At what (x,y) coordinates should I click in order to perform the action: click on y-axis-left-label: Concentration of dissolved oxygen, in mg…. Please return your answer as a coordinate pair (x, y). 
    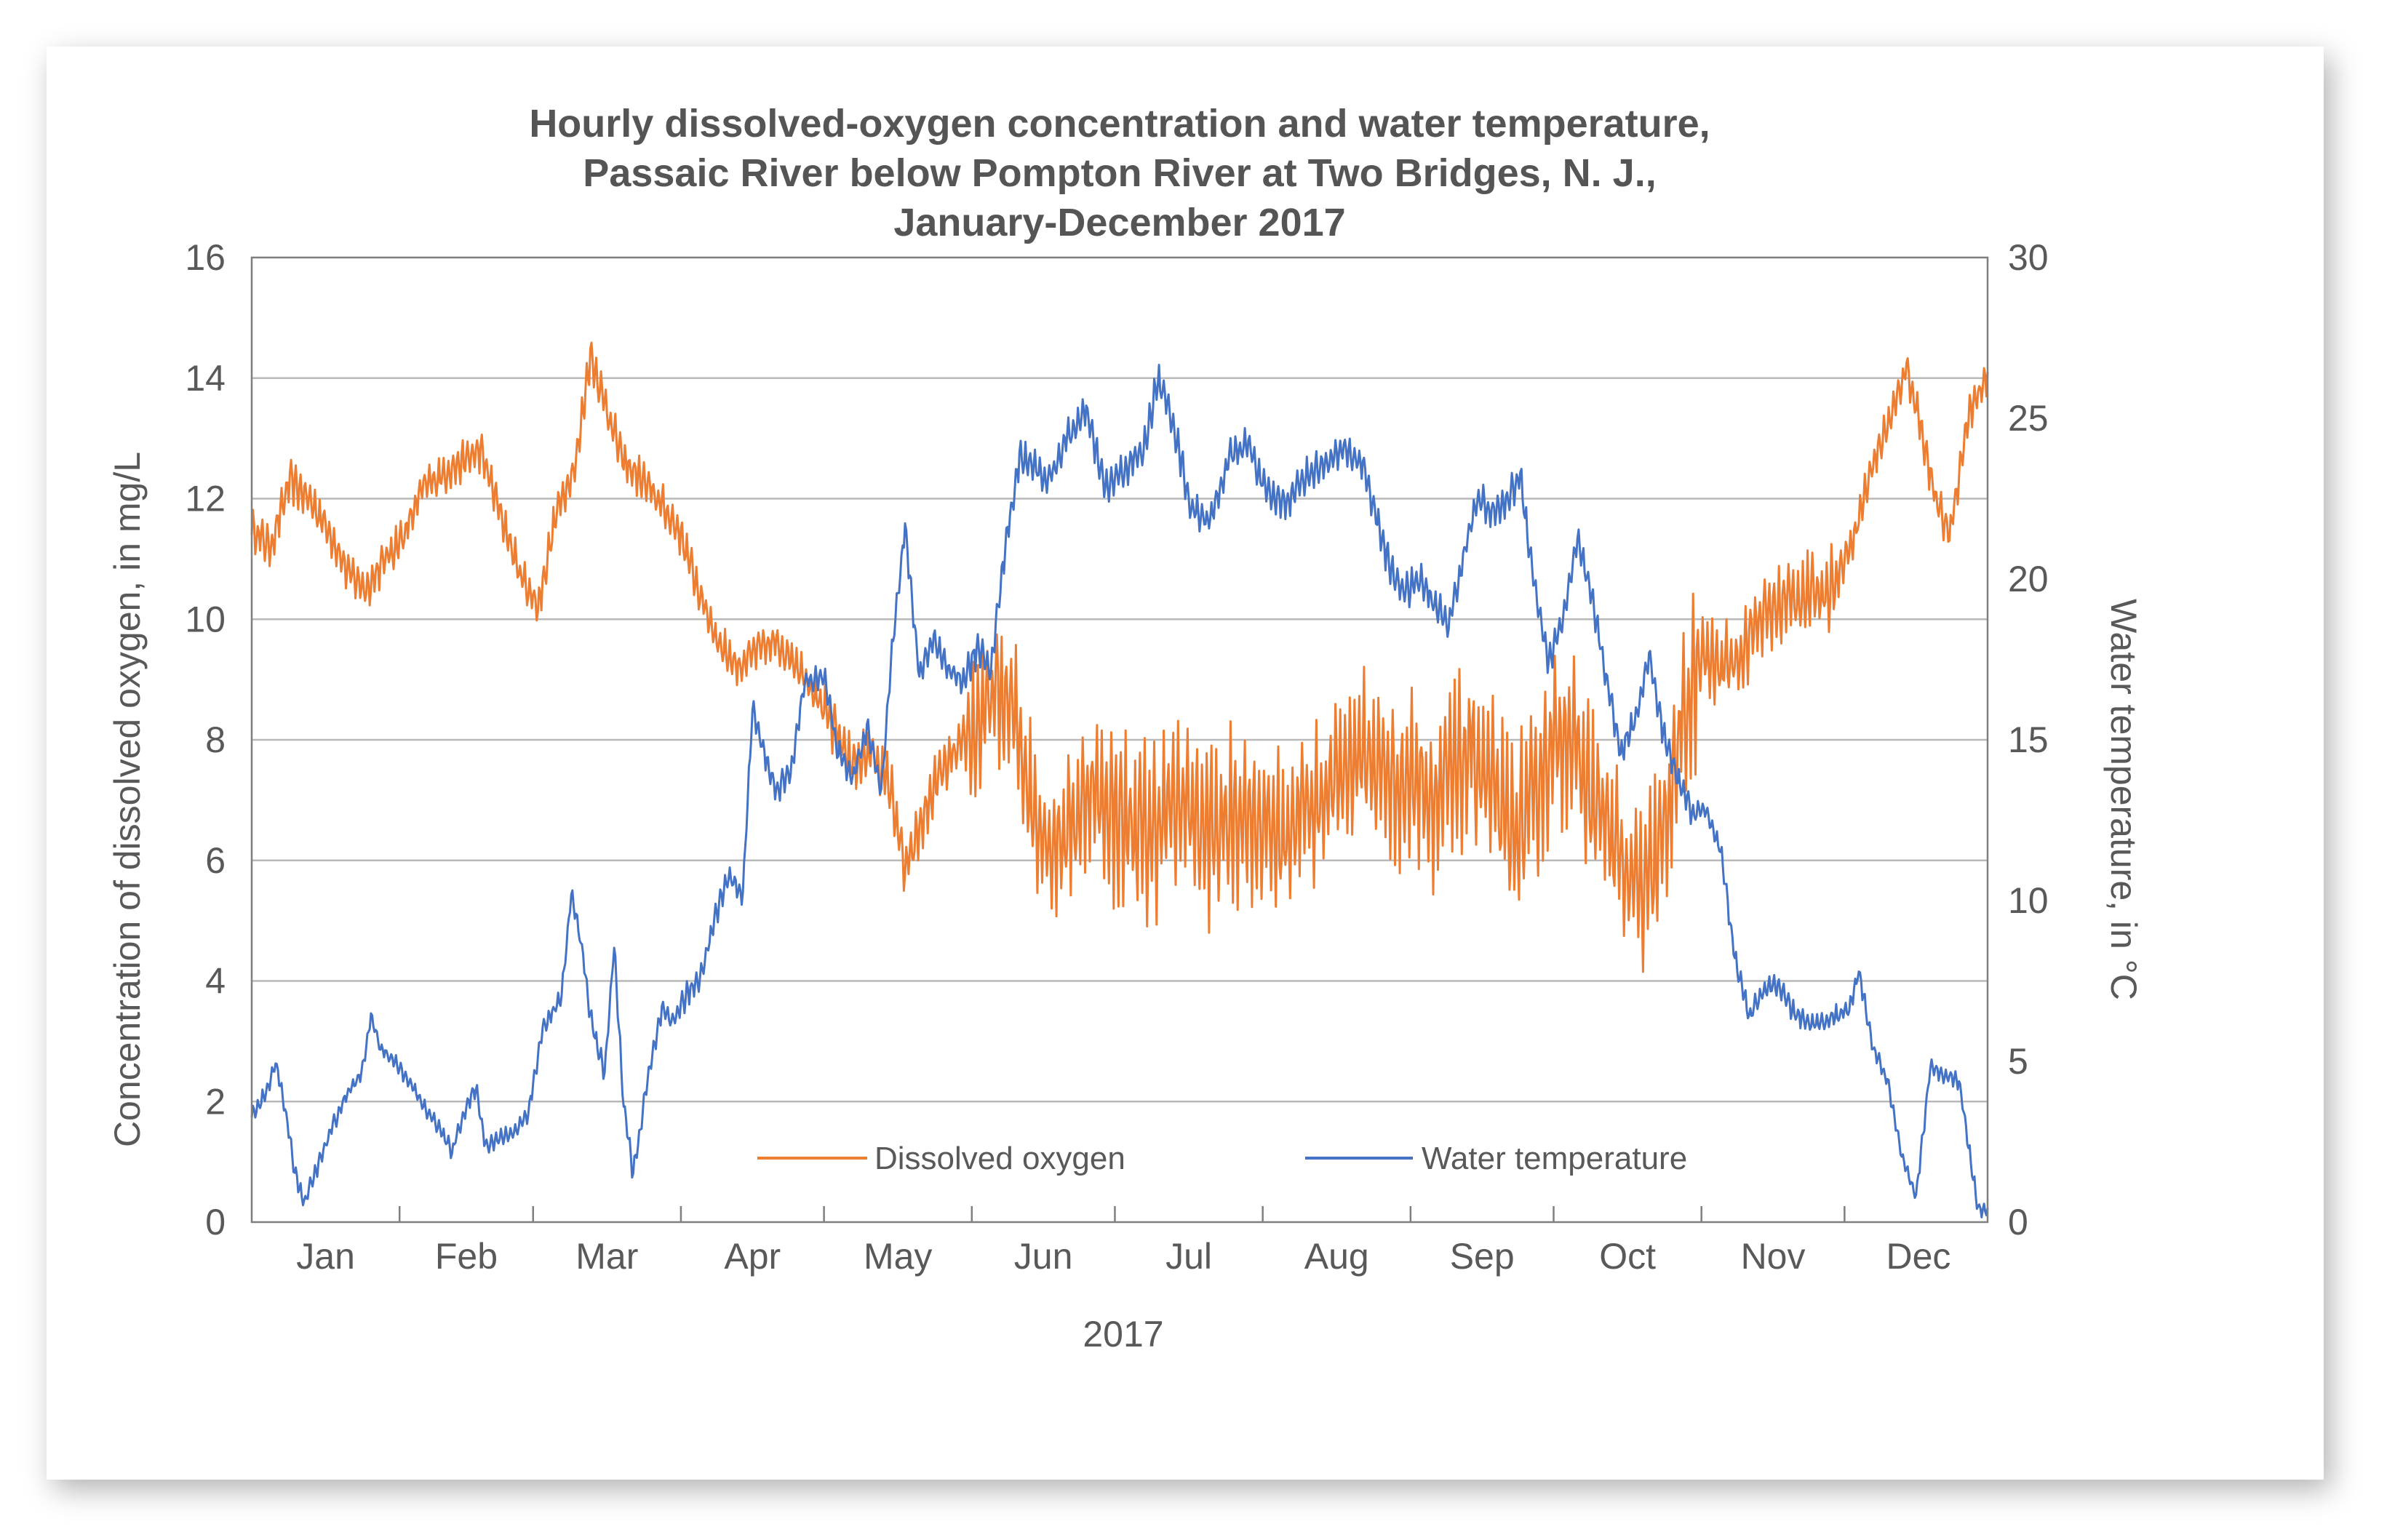
    Looking at the image, I should click on (127, 800).